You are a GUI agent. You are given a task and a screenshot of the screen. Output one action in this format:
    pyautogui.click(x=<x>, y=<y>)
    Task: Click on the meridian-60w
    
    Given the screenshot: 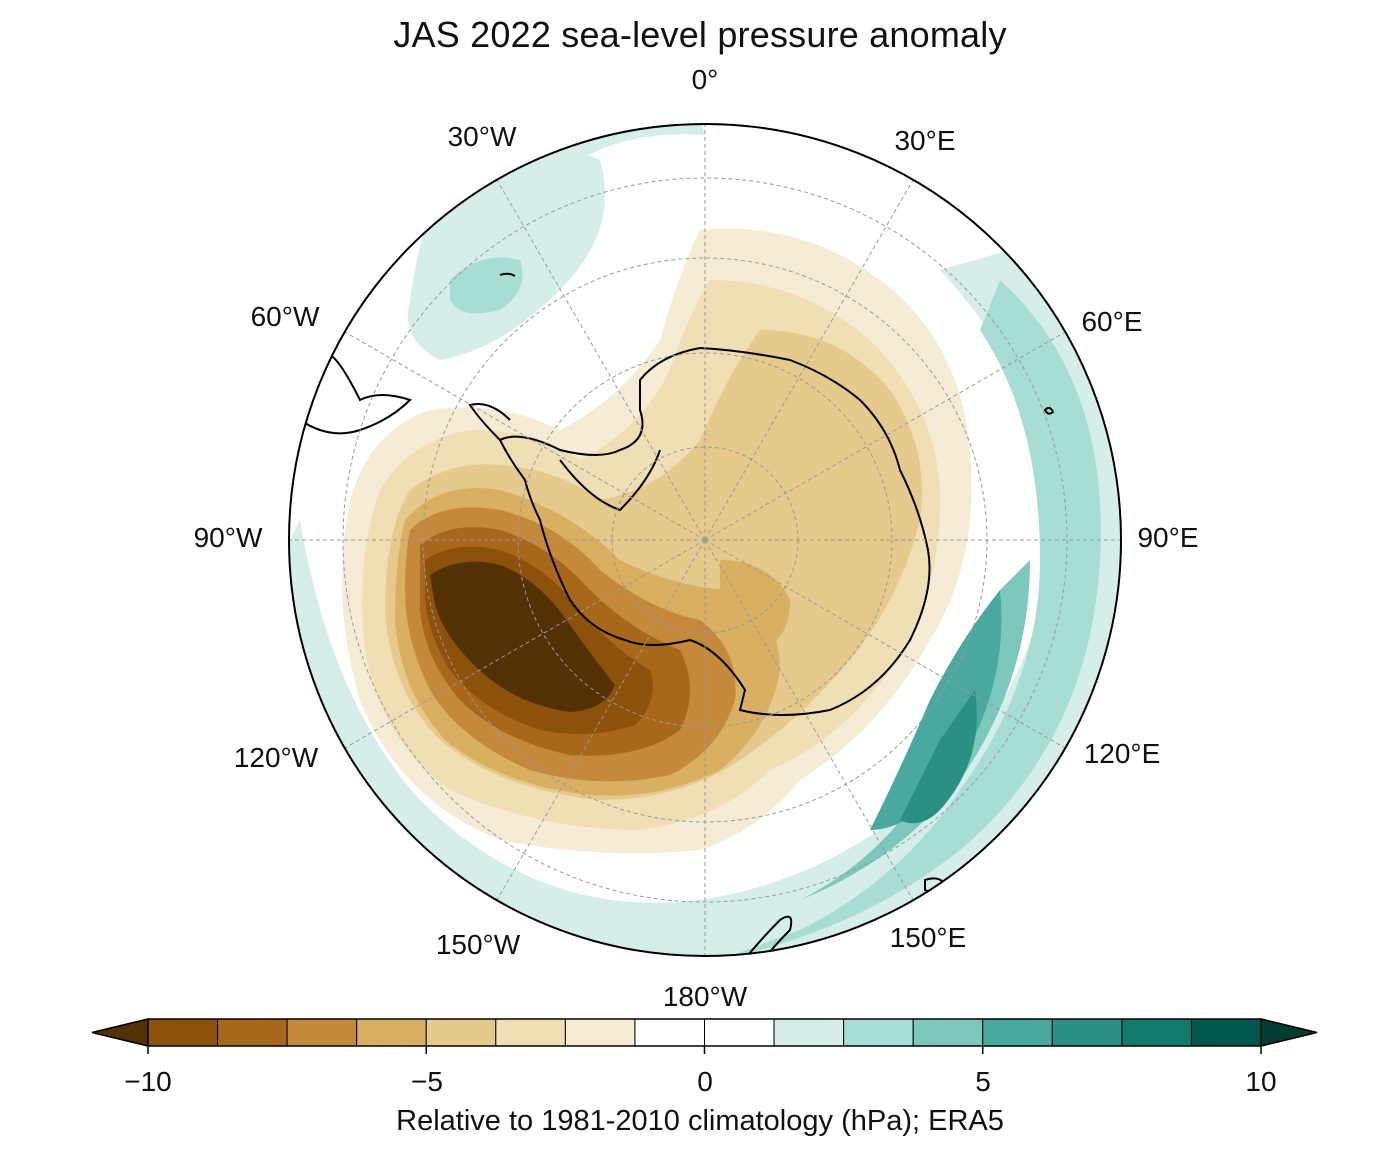 What is the action you would take?
    pyautogui.click(x=525, y=436)
    